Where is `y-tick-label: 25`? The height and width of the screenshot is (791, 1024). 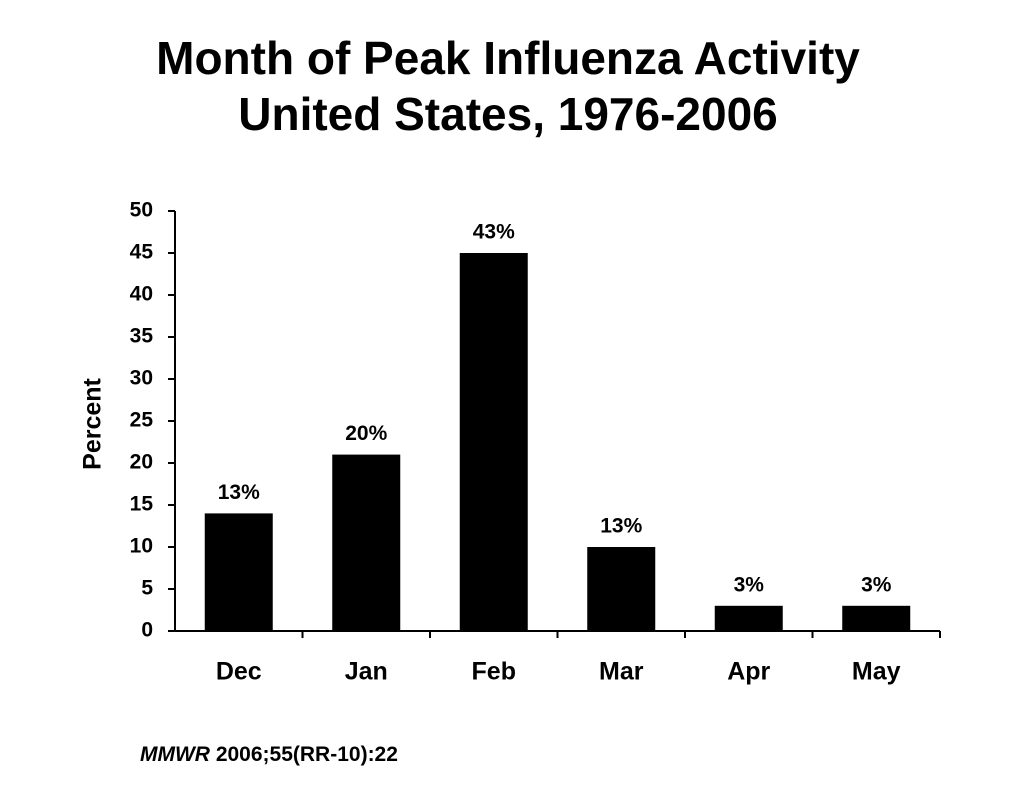
y-tick-label: 25 is located at coordinates (142, 420).